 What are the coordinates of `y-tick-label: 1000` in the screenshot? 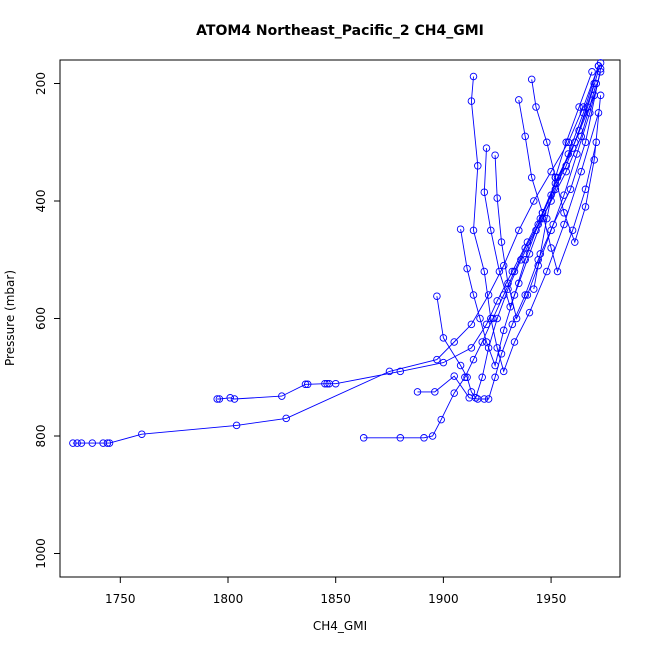 It's located at (41, 553).